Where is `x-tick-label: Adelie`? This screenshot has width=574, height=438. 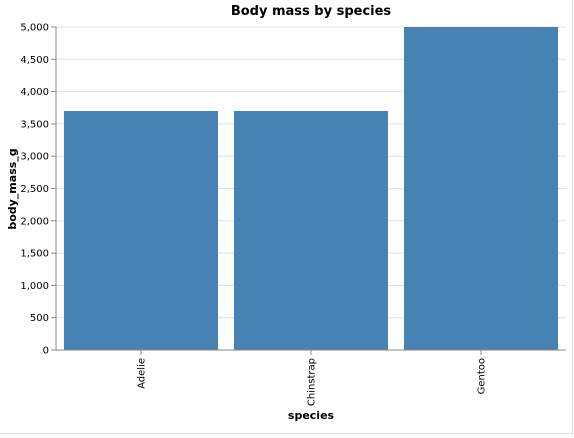 x-tick-label: Adelie is located at coordinates (142, 373).